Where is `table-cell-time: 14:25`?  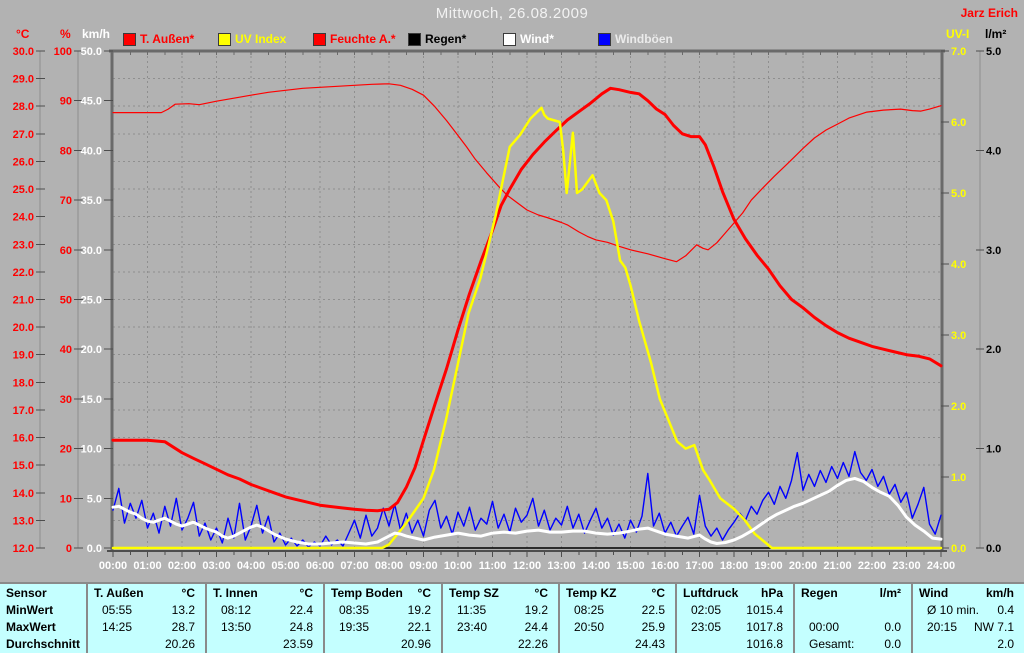 table-cell-time: 14:25 is located at coordinates (117, 627).